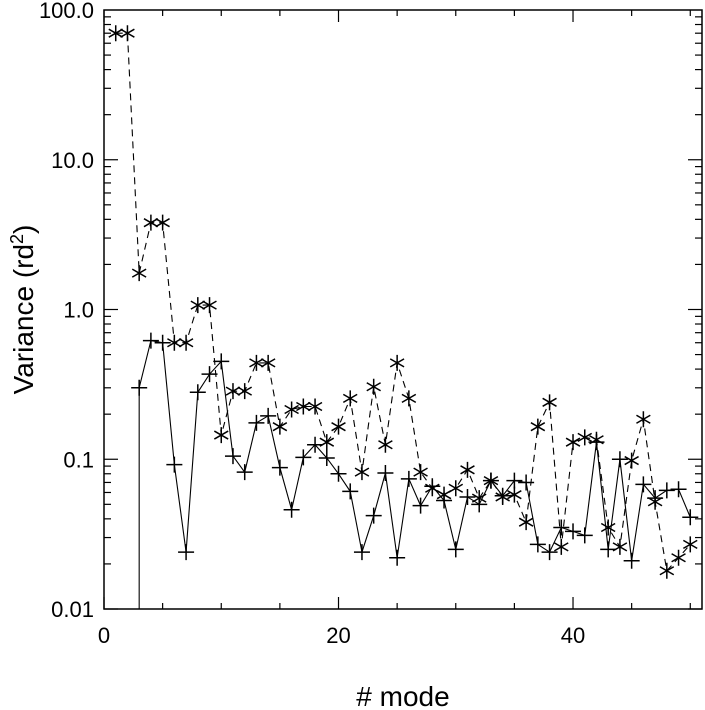 This screenshot has height=710, width=705. Describe the element at coordinates (104, 635) in the screenshot. I see `x-tick-label: 0` at that location.